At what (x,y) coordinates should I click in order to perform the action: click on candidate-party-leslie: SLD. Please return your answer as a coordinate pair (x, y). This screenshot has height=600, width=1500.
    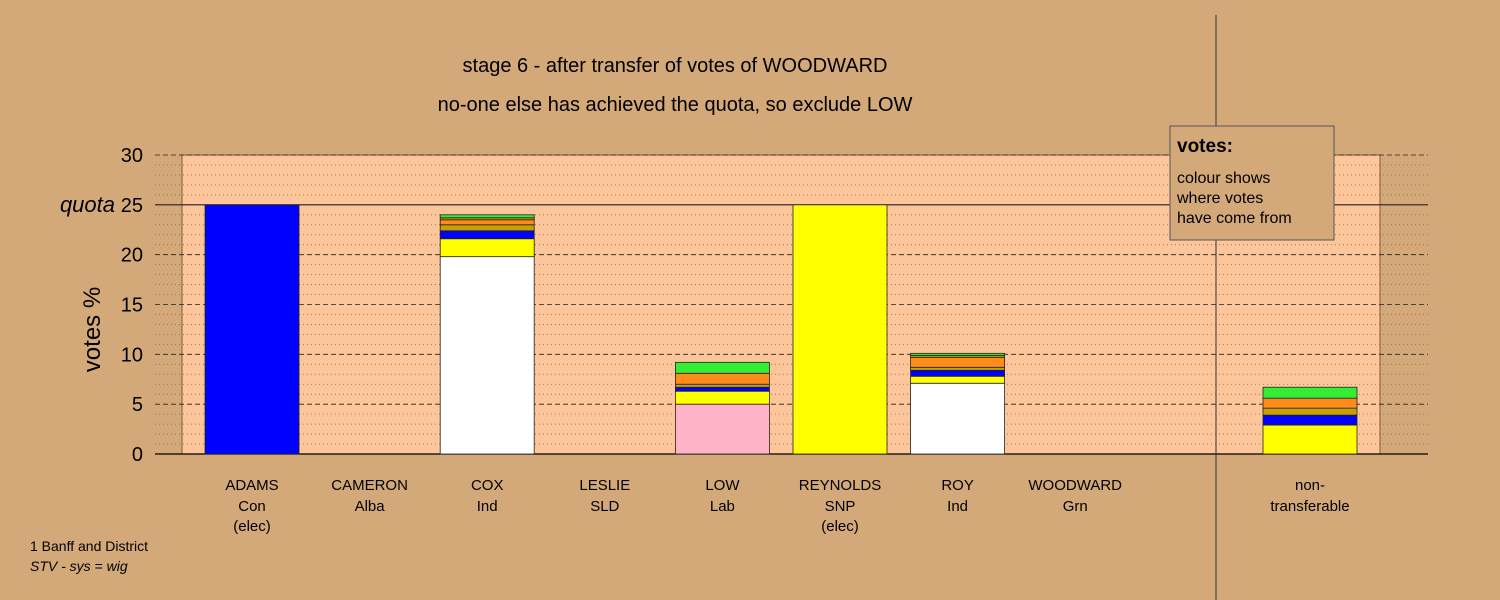
    Looking at the image, I should click on (604, 506).